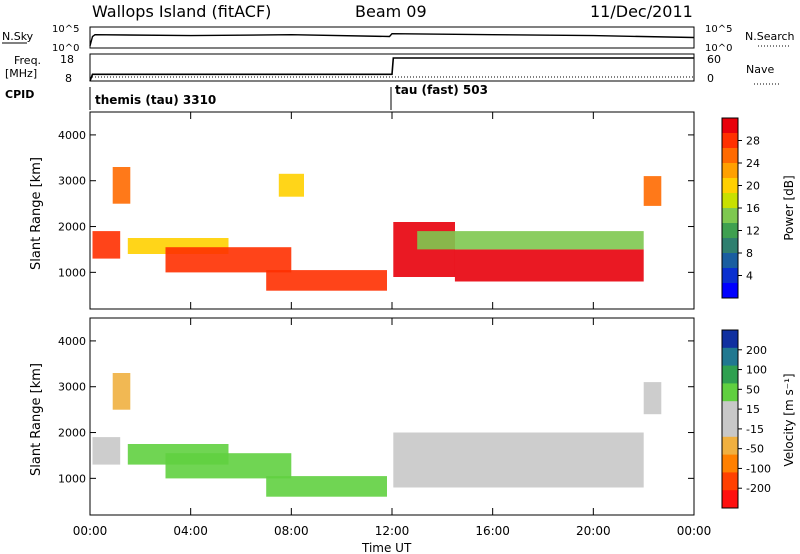 The height and width of the screenshot is (554, 800). Describe the element at coordinates (492, 531) in the screenshot. I see `x-tick-label: 16:00` at that location.